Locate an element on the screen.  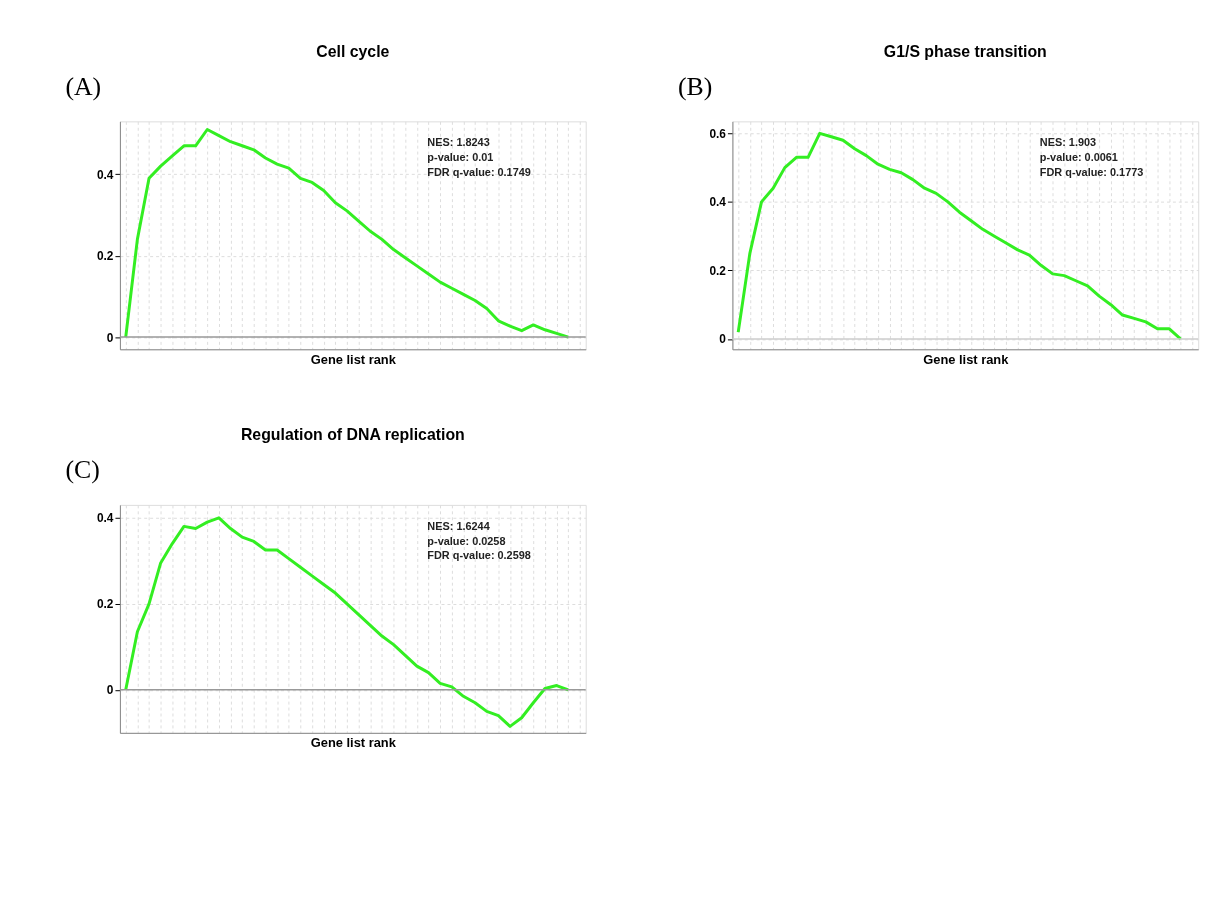
y-tick-label: 0.6 is located at coordinates (718, 133).